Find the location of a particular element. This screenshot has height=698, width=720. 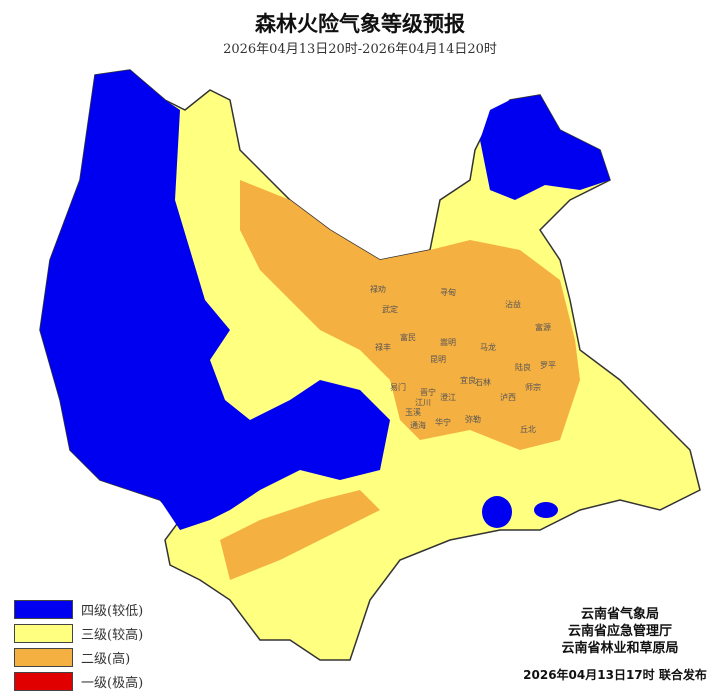

county-label: 丘北 is located at coordinates (528, 429).